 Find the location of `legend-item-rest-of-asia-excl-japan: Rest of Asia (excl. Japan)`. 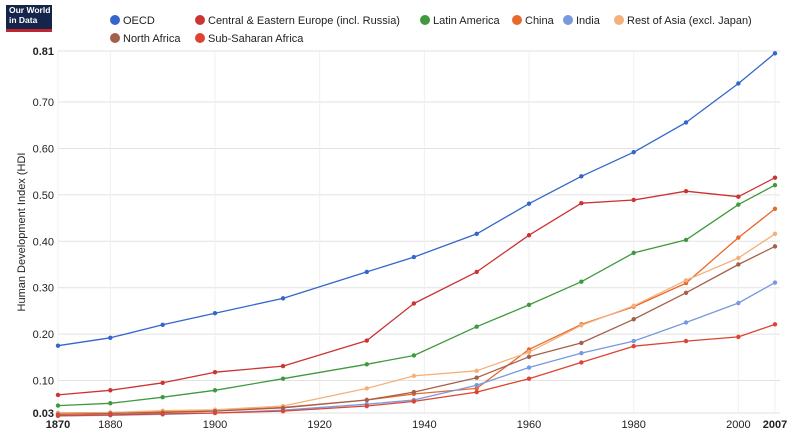

legend-item-rest-of-asia-excl-japan: Rest of Asia (excl. Japan) is located at coordinates (683, 21).